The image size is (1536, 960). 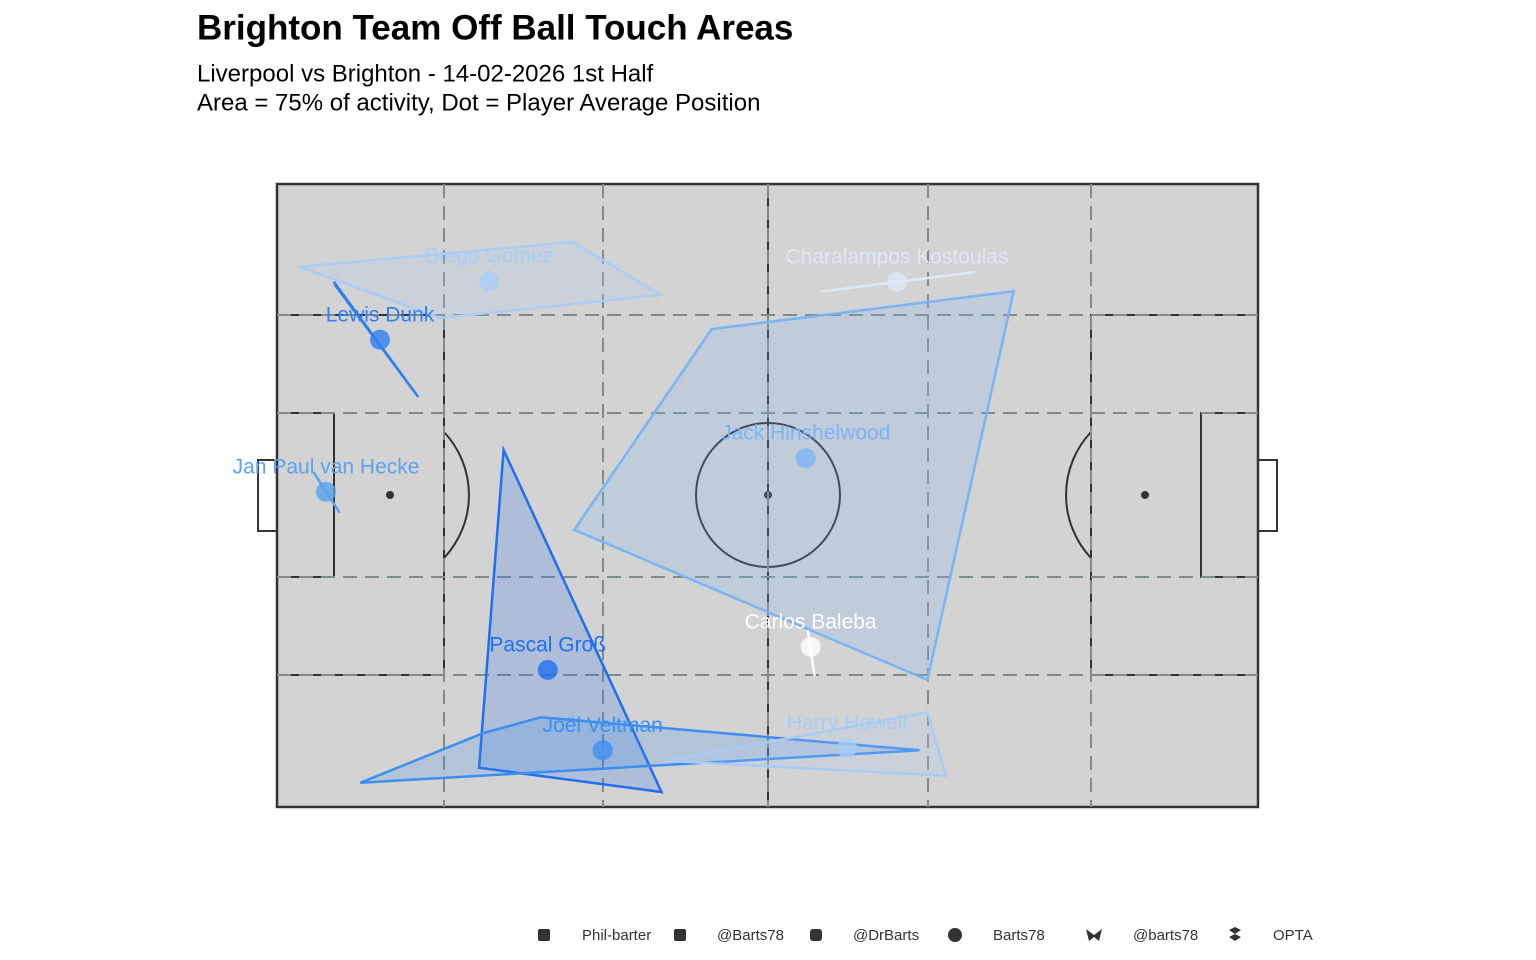 What do you see at coordinates (805, 433) in the screenshot?
I see `player-label: Jack Hinshelwood` at bounding box center [805, 433].